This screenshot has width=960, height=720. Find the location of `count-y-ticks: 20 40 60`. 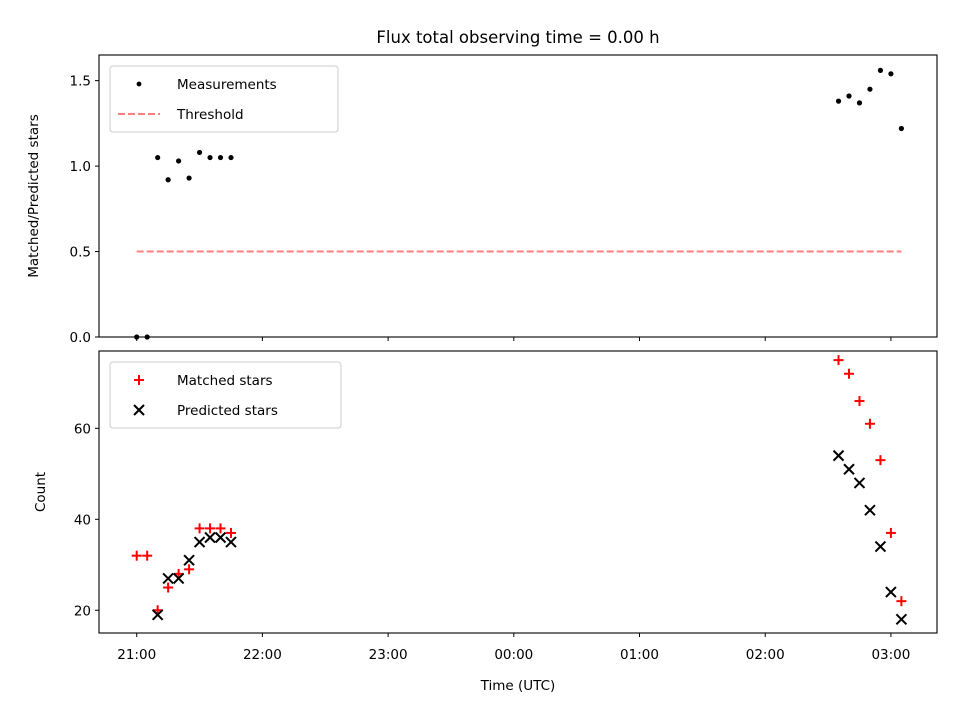

count-y-ticks: 20 40 60 is located at coordinates (86, 520).